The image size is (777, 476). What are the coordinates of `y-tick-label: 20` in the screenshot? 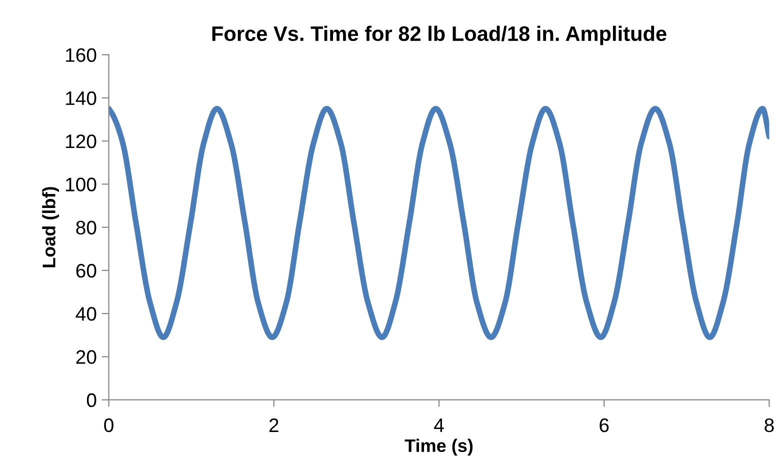 It's located at (86, 357).